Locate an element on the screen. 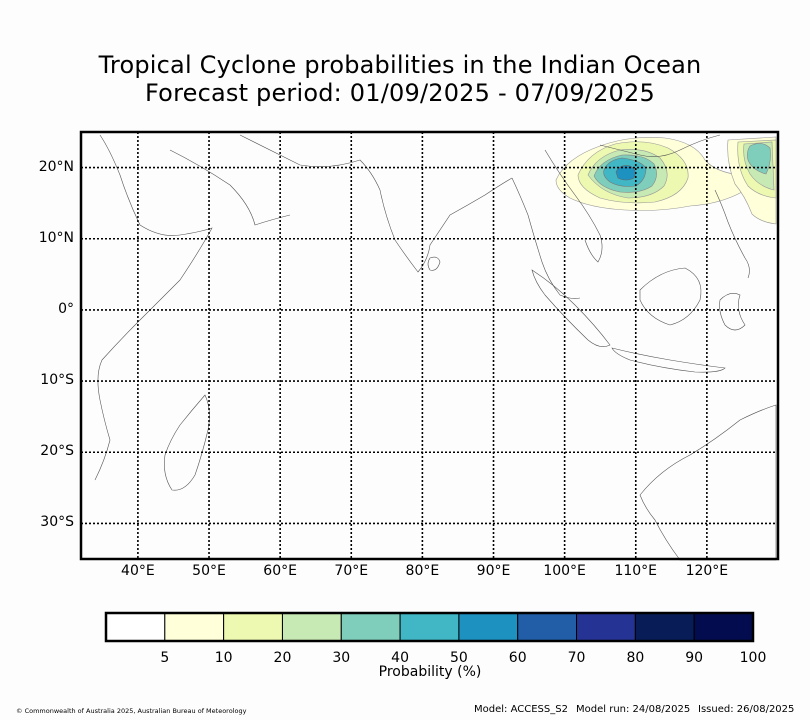 The width and height of the screenshot is (810, 720). coast-sri-lanka is located at coordinates (434, 263).